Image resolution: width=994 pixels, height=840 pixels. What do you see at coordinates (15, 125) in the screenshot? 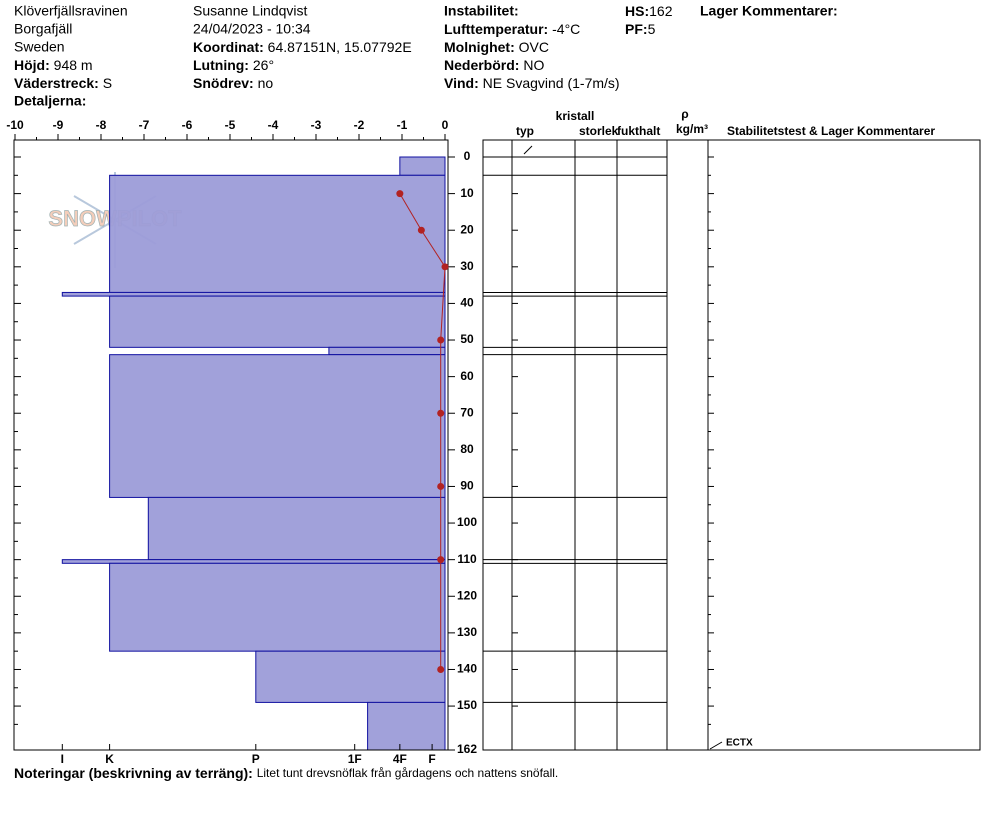
I see `x-tick-label: -10` at bounding box center [15, 125].